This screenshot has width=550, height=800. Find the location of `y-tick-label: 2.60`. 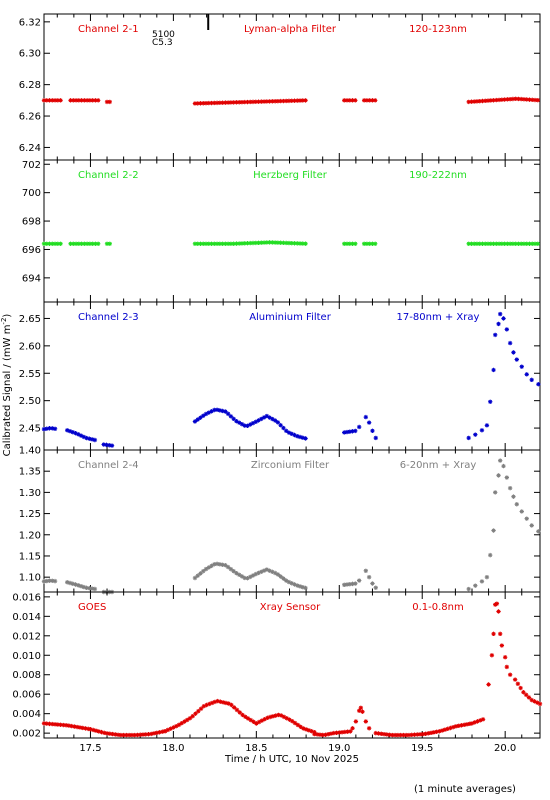

y-tick-label: 2.60 is located at coordinates (30, 346).